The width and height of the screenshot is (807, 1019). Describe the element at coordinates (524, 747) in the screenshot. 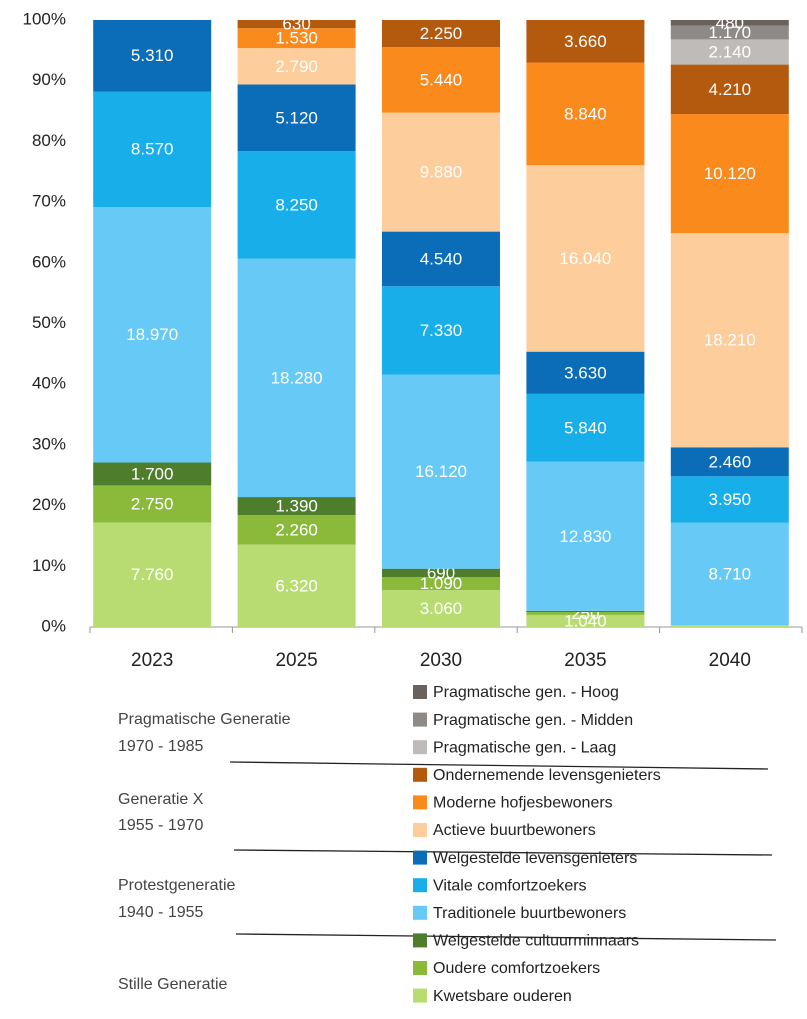

I see `legend-label: Pragmatische gen. - Laag` at that location.